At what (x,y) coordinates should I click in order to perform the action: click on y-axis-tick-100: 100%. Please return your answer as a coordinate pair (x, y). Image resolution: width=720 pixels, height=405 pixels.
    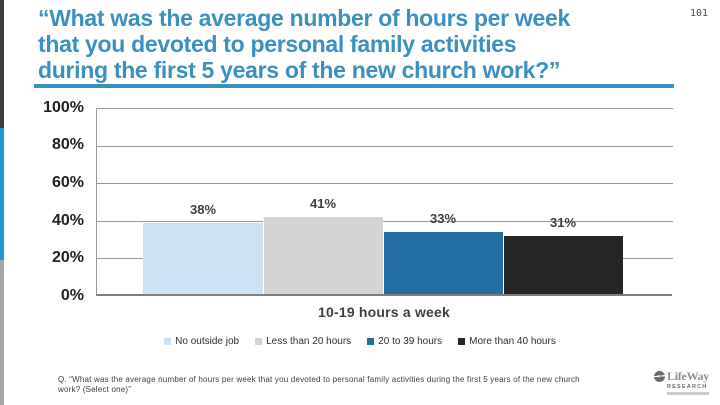
    Looking at the image, I should click on (63, 107).